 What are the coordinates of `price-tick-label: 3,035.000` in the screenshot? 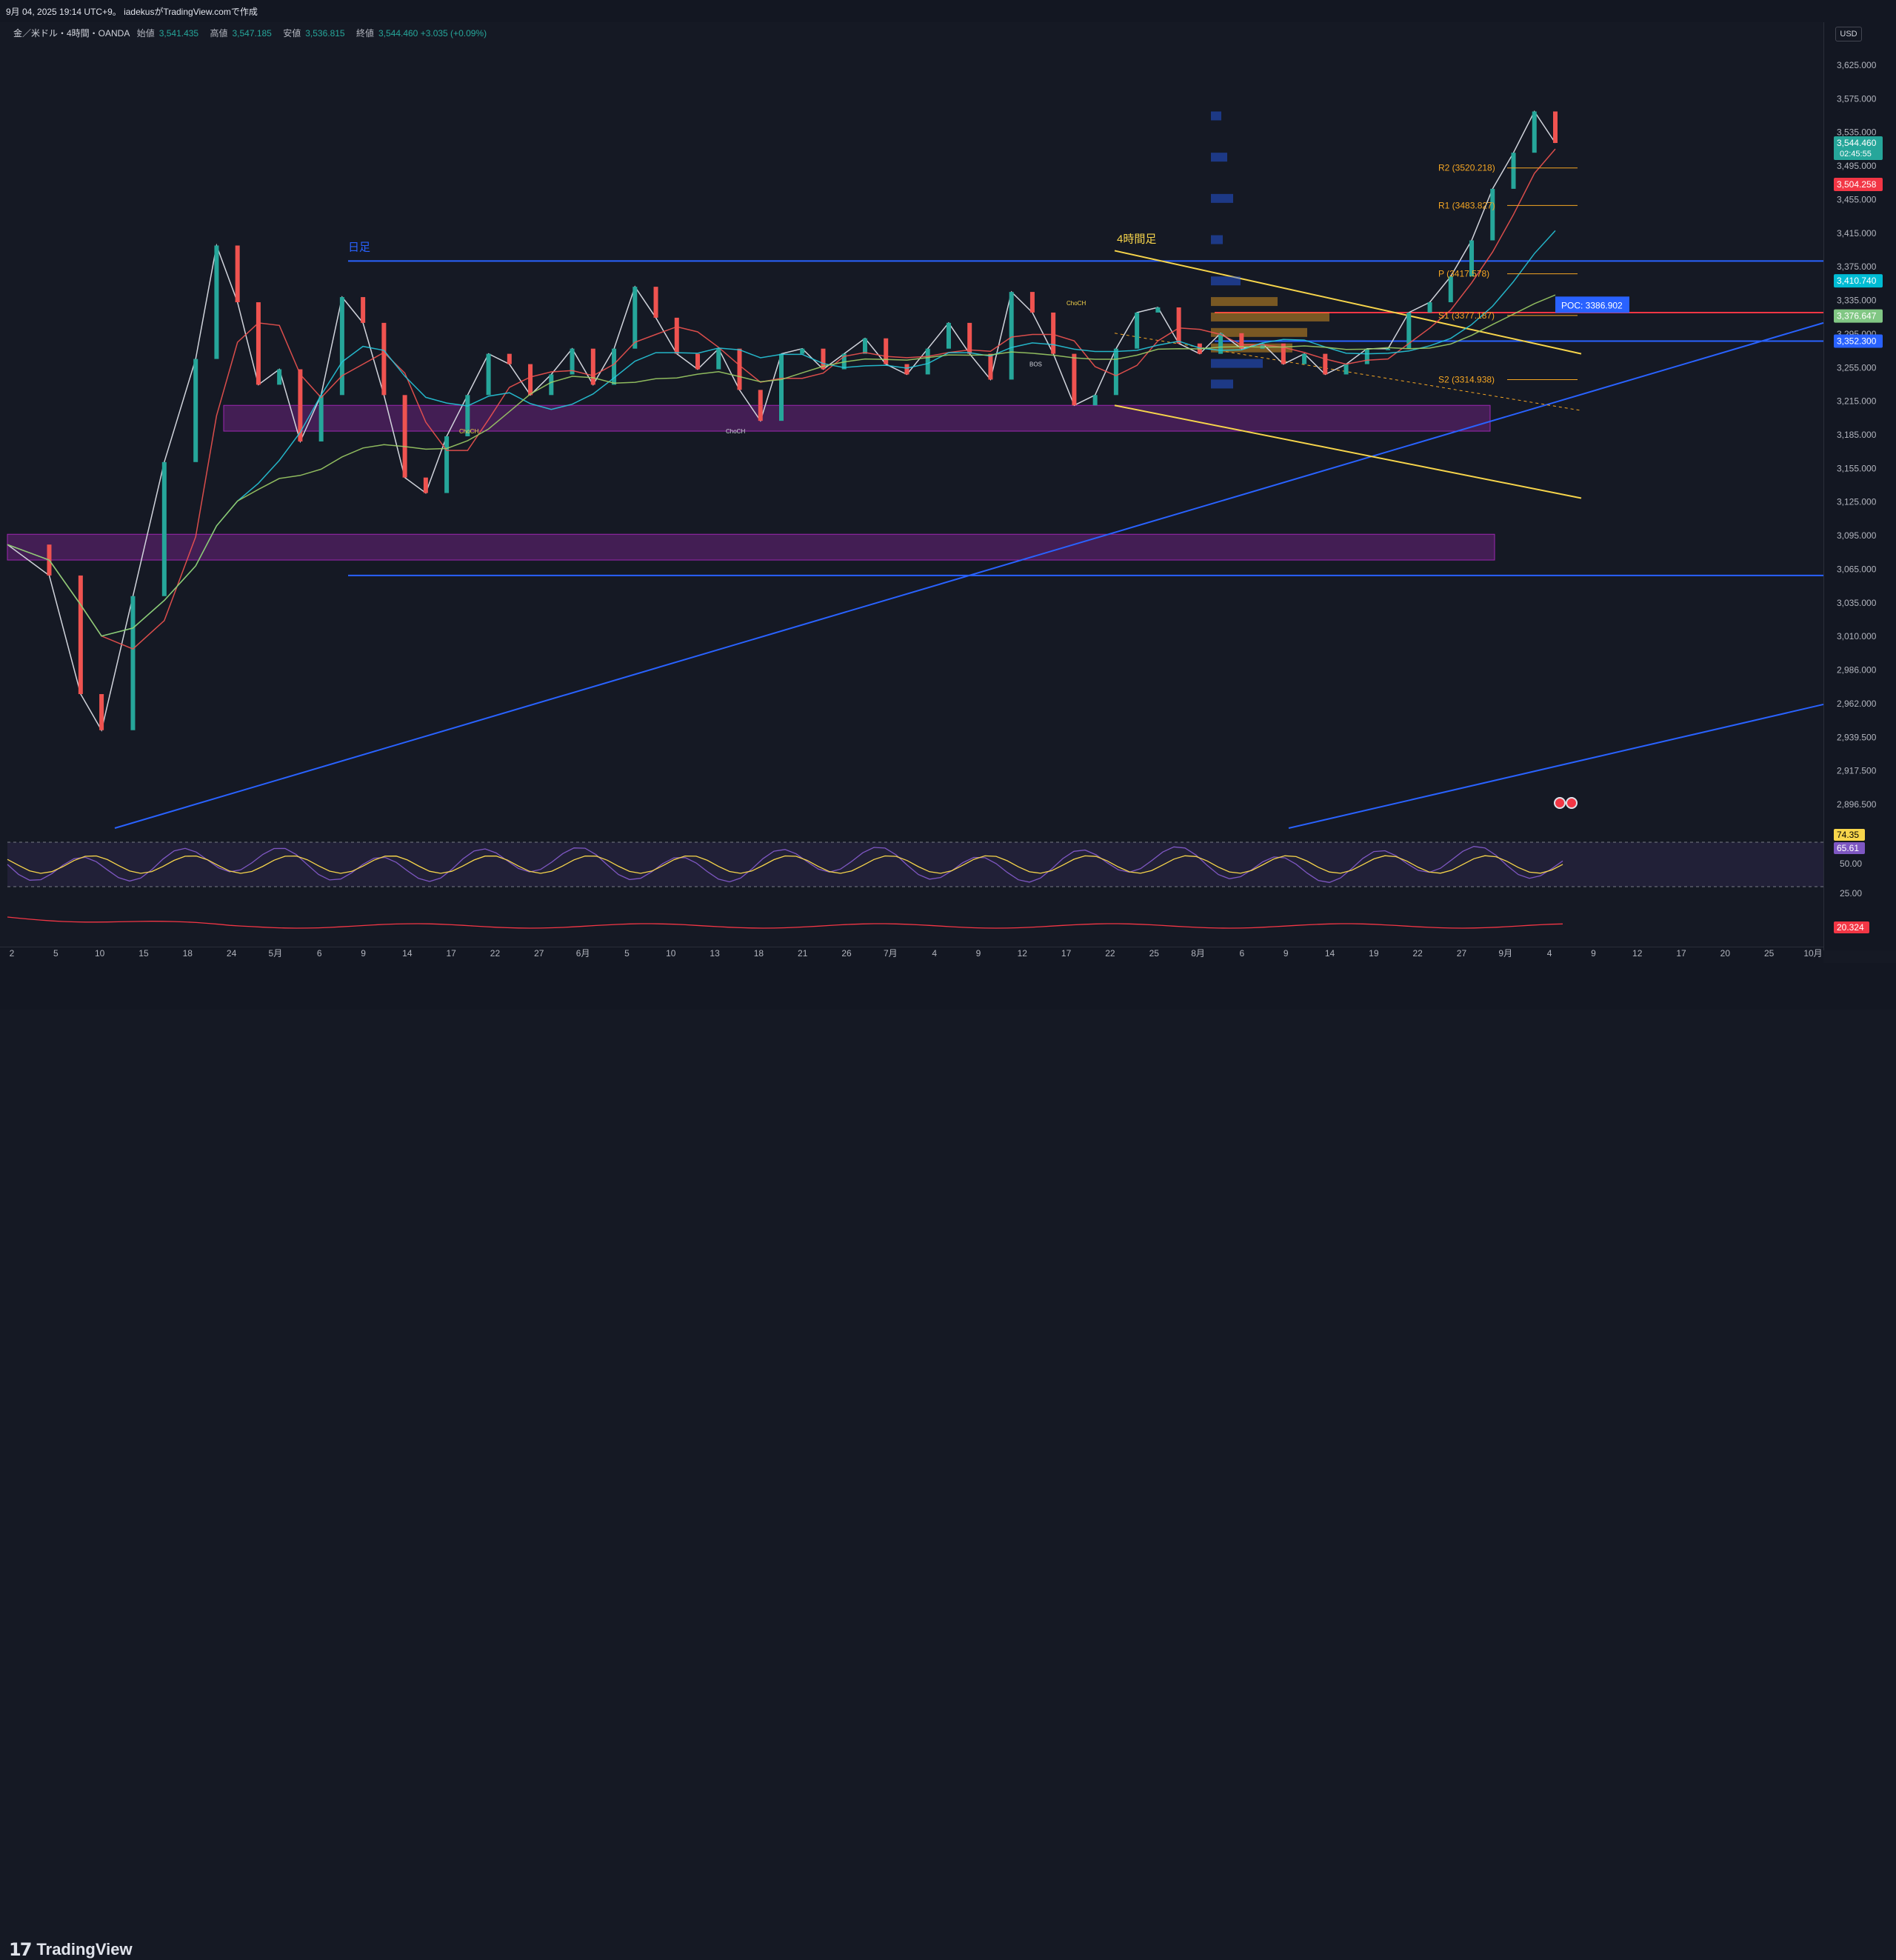 It's located at (1857, 603).